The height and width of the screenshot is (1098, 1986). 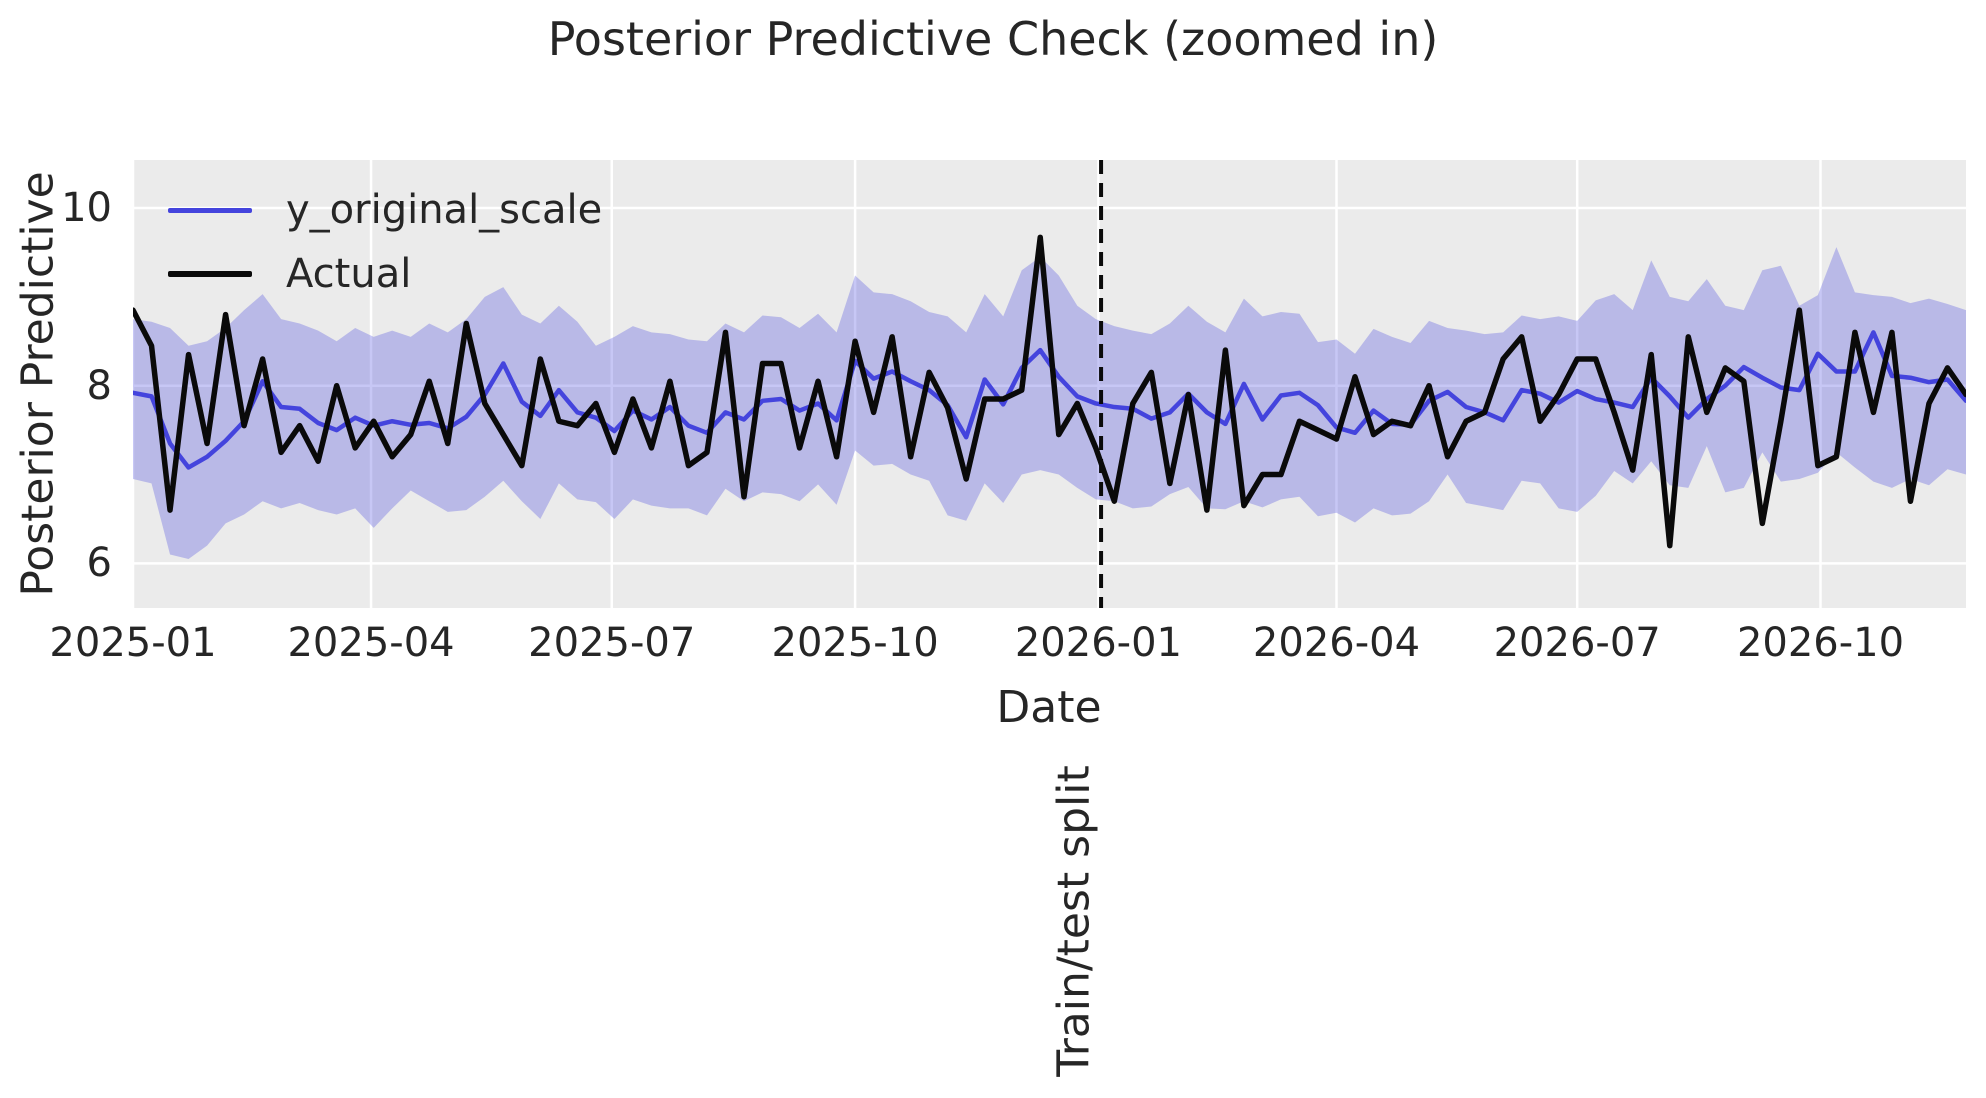 What do you see at coordinates (99, 563) in the screenshot?
I see `y-tick-label: 6` at bounding box center [99, 563].